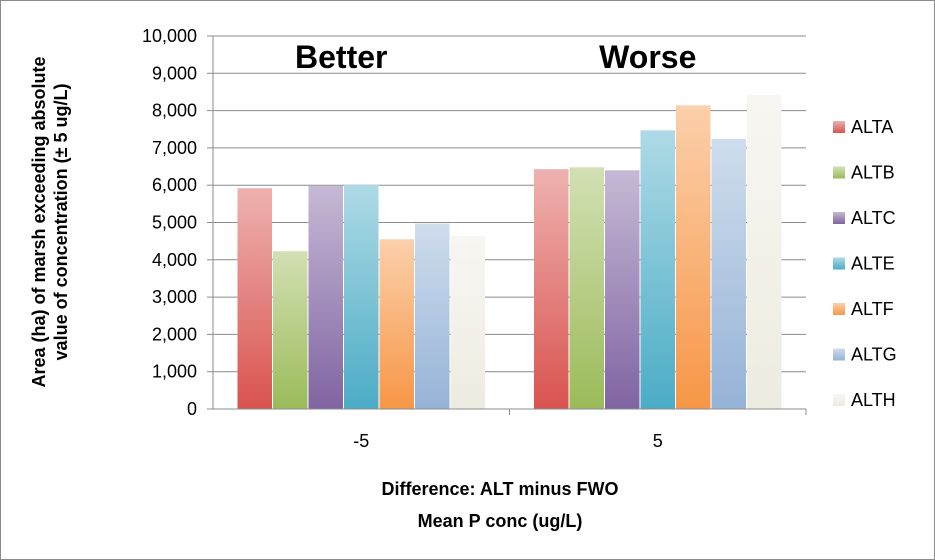 This screenshot has height=560, width=935. What do you see at coordinates (873, 400) in the screenshot?
I see `legend-label-alth: ALTH` at bounding box center [873, 400].